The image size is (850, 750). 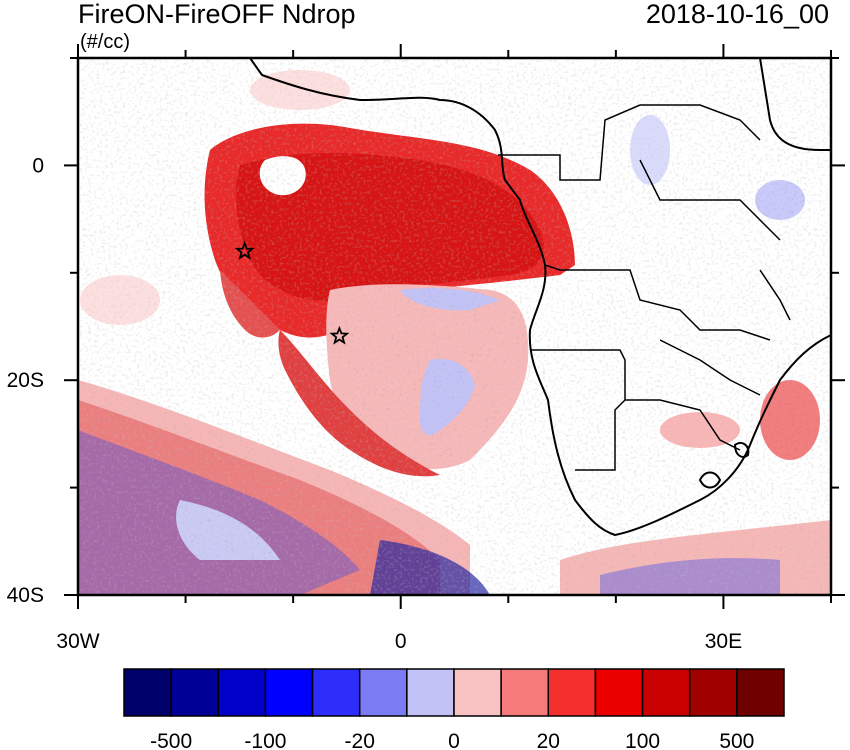 I want to click on colorbar-label: 100, so click(x=642, y=740).